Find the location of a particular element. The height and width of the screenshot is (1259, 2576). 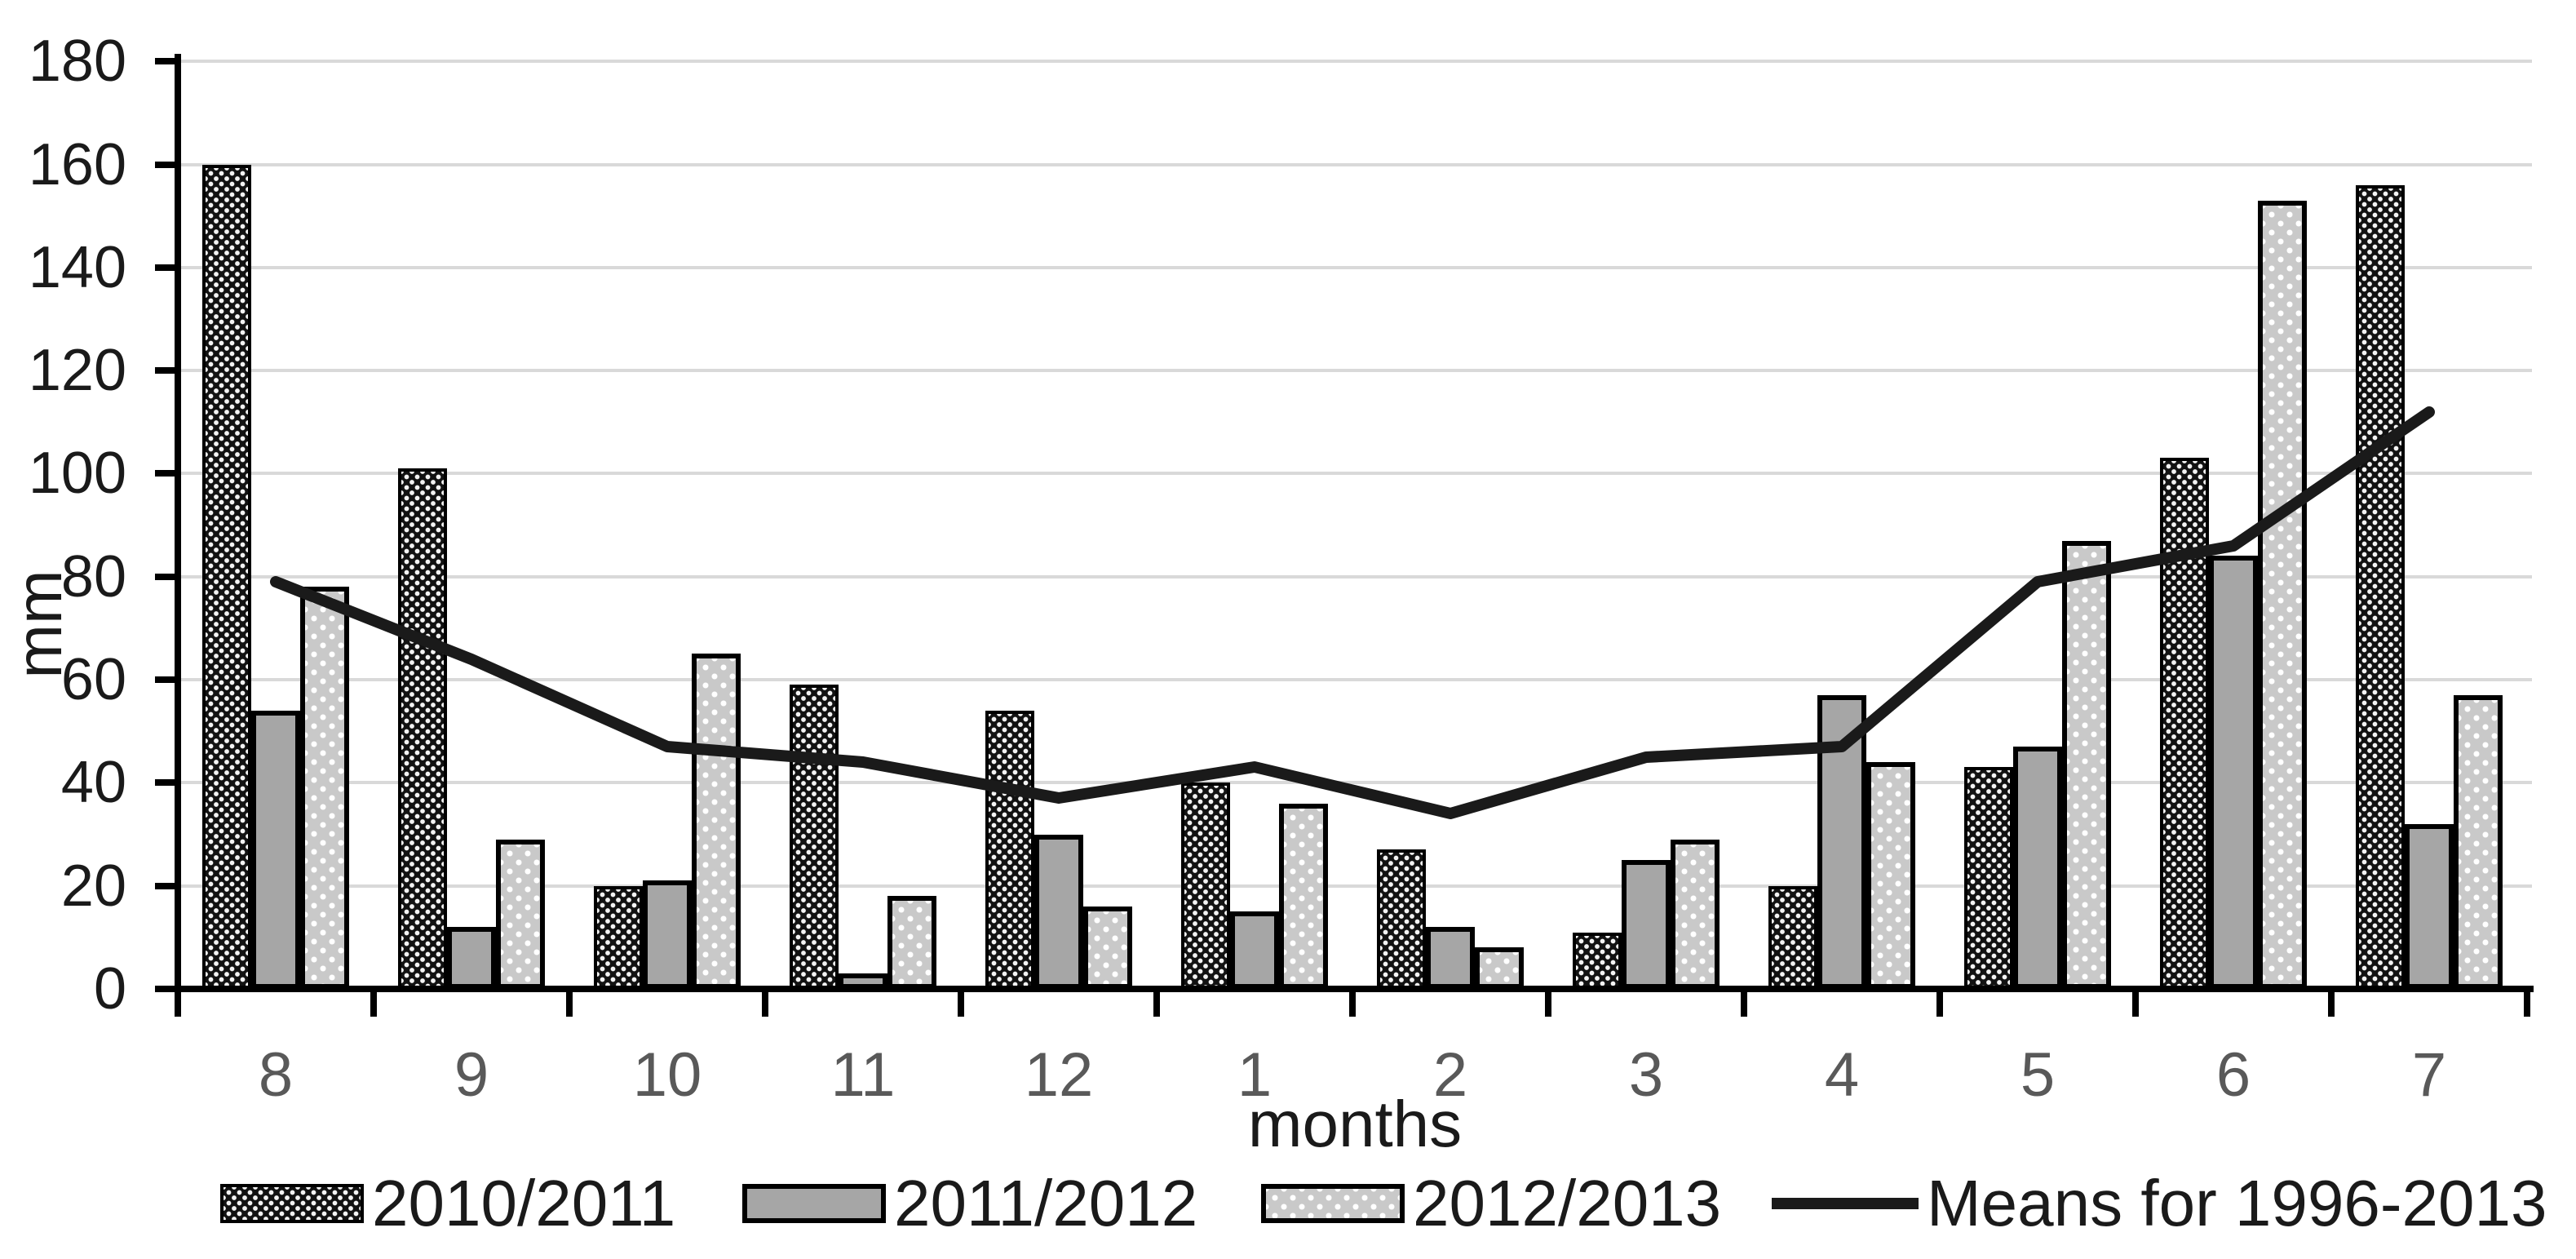

y-tick-label: 20 is located at coordinates (93, 886).